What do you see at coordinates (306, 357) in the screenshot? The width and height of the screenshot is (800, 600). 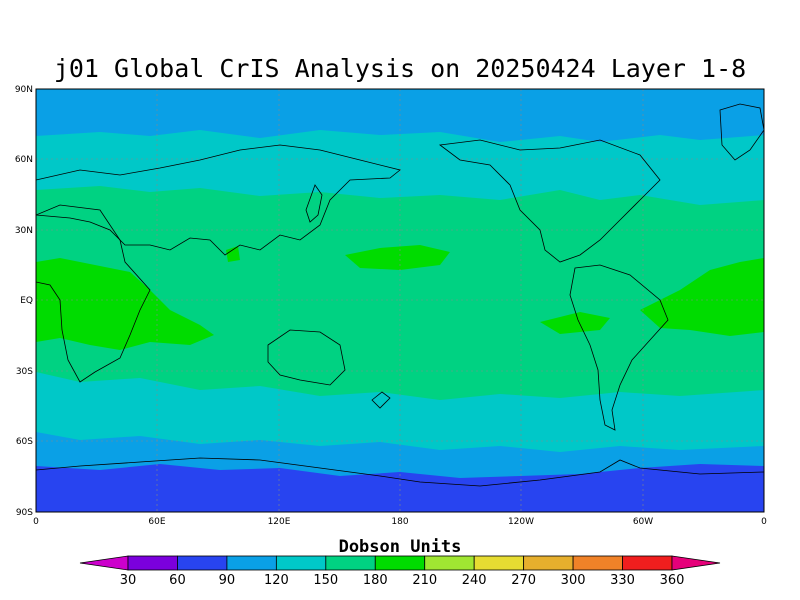 I see `coast-australia` at bounding box center [306, 357].